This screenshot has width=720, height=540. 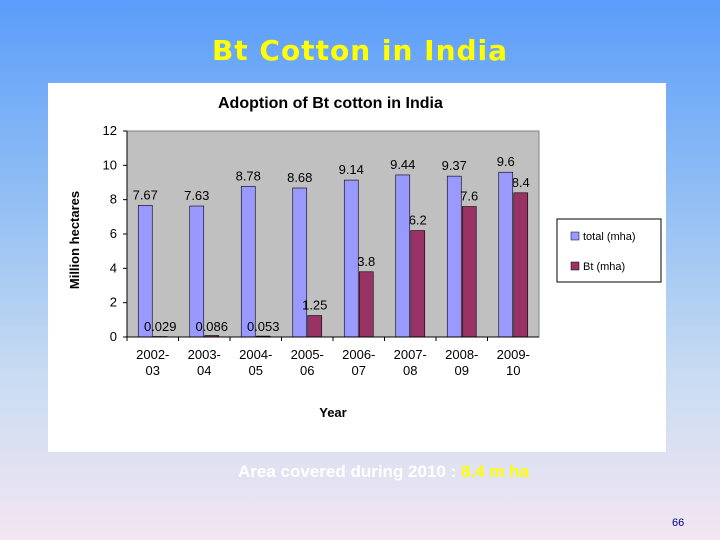 What do you see at coordinates (678, 523) in the screenshot?
I see `page-number: 66` at bounding box center [678, 523].